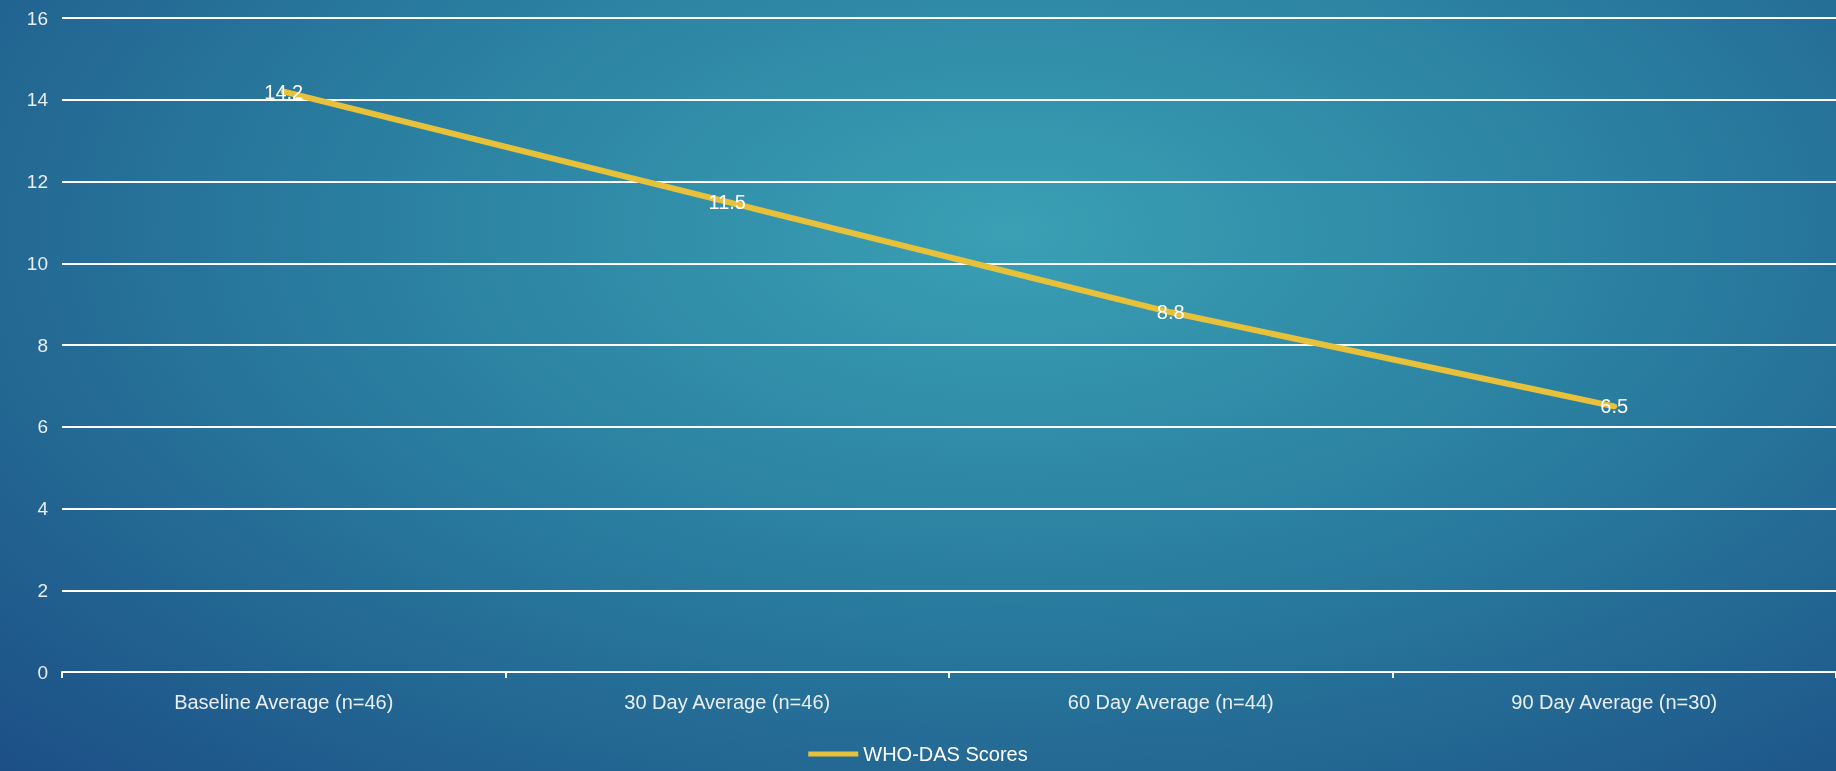 This screenshot has height=771, width=1836. What do you see at coordinates (1170, 702) in the screenshot?
I see `x-tick-label: 60 Day Average (n=44)` at bounding box center [1170, 702].